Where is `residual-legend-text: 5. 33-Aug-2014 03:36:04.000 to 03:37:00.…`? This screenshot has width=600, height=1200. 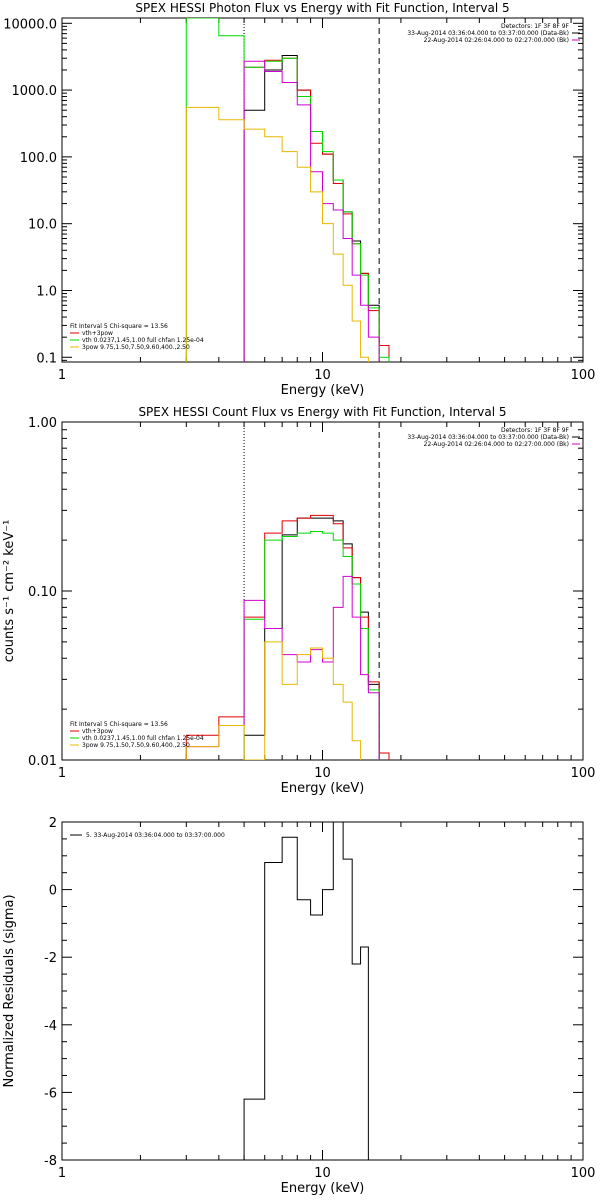
residual-legend-text: 5. 33-Aug-2014 03:36:04.000 to 03:37:00.… is located at coordinates (155, 835).